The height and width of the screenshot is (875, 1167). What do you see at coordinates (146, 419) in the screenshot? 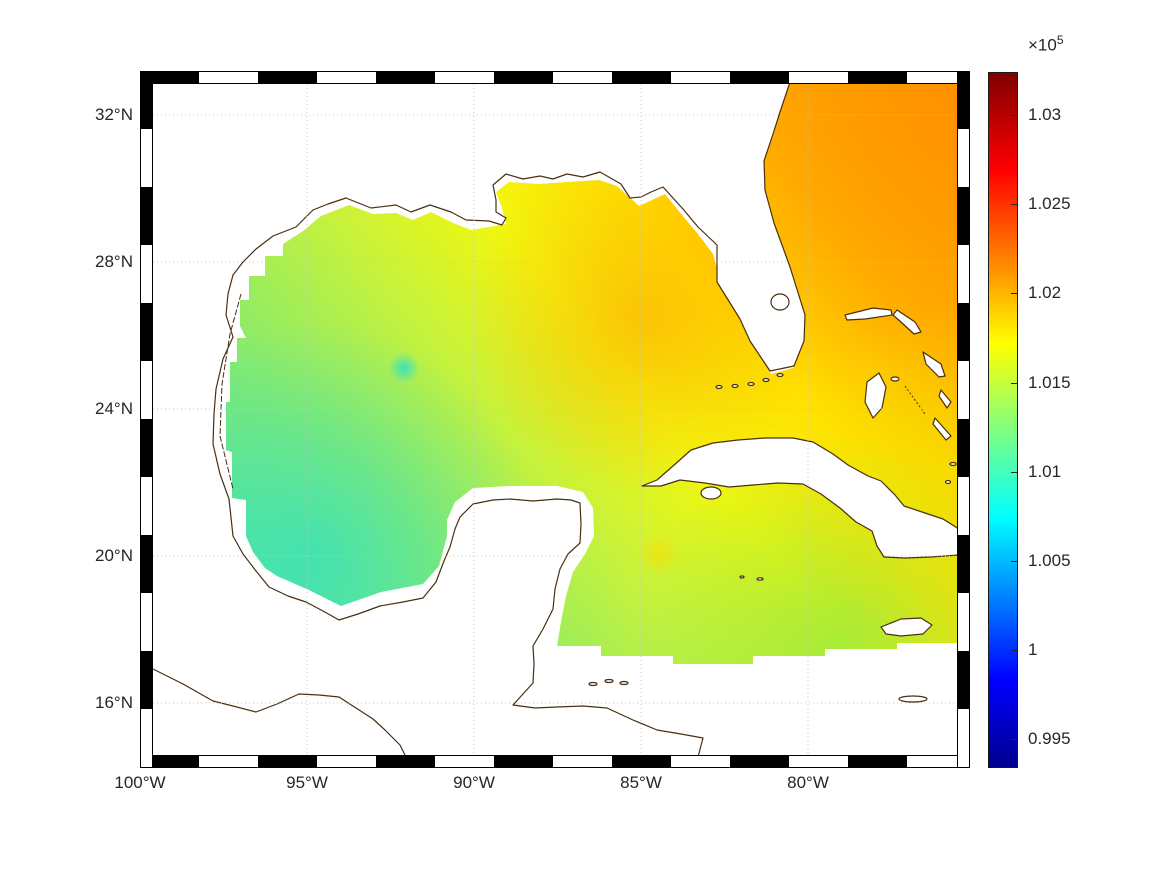
I see `plot-frame-left` at bounding box center [146, 419].